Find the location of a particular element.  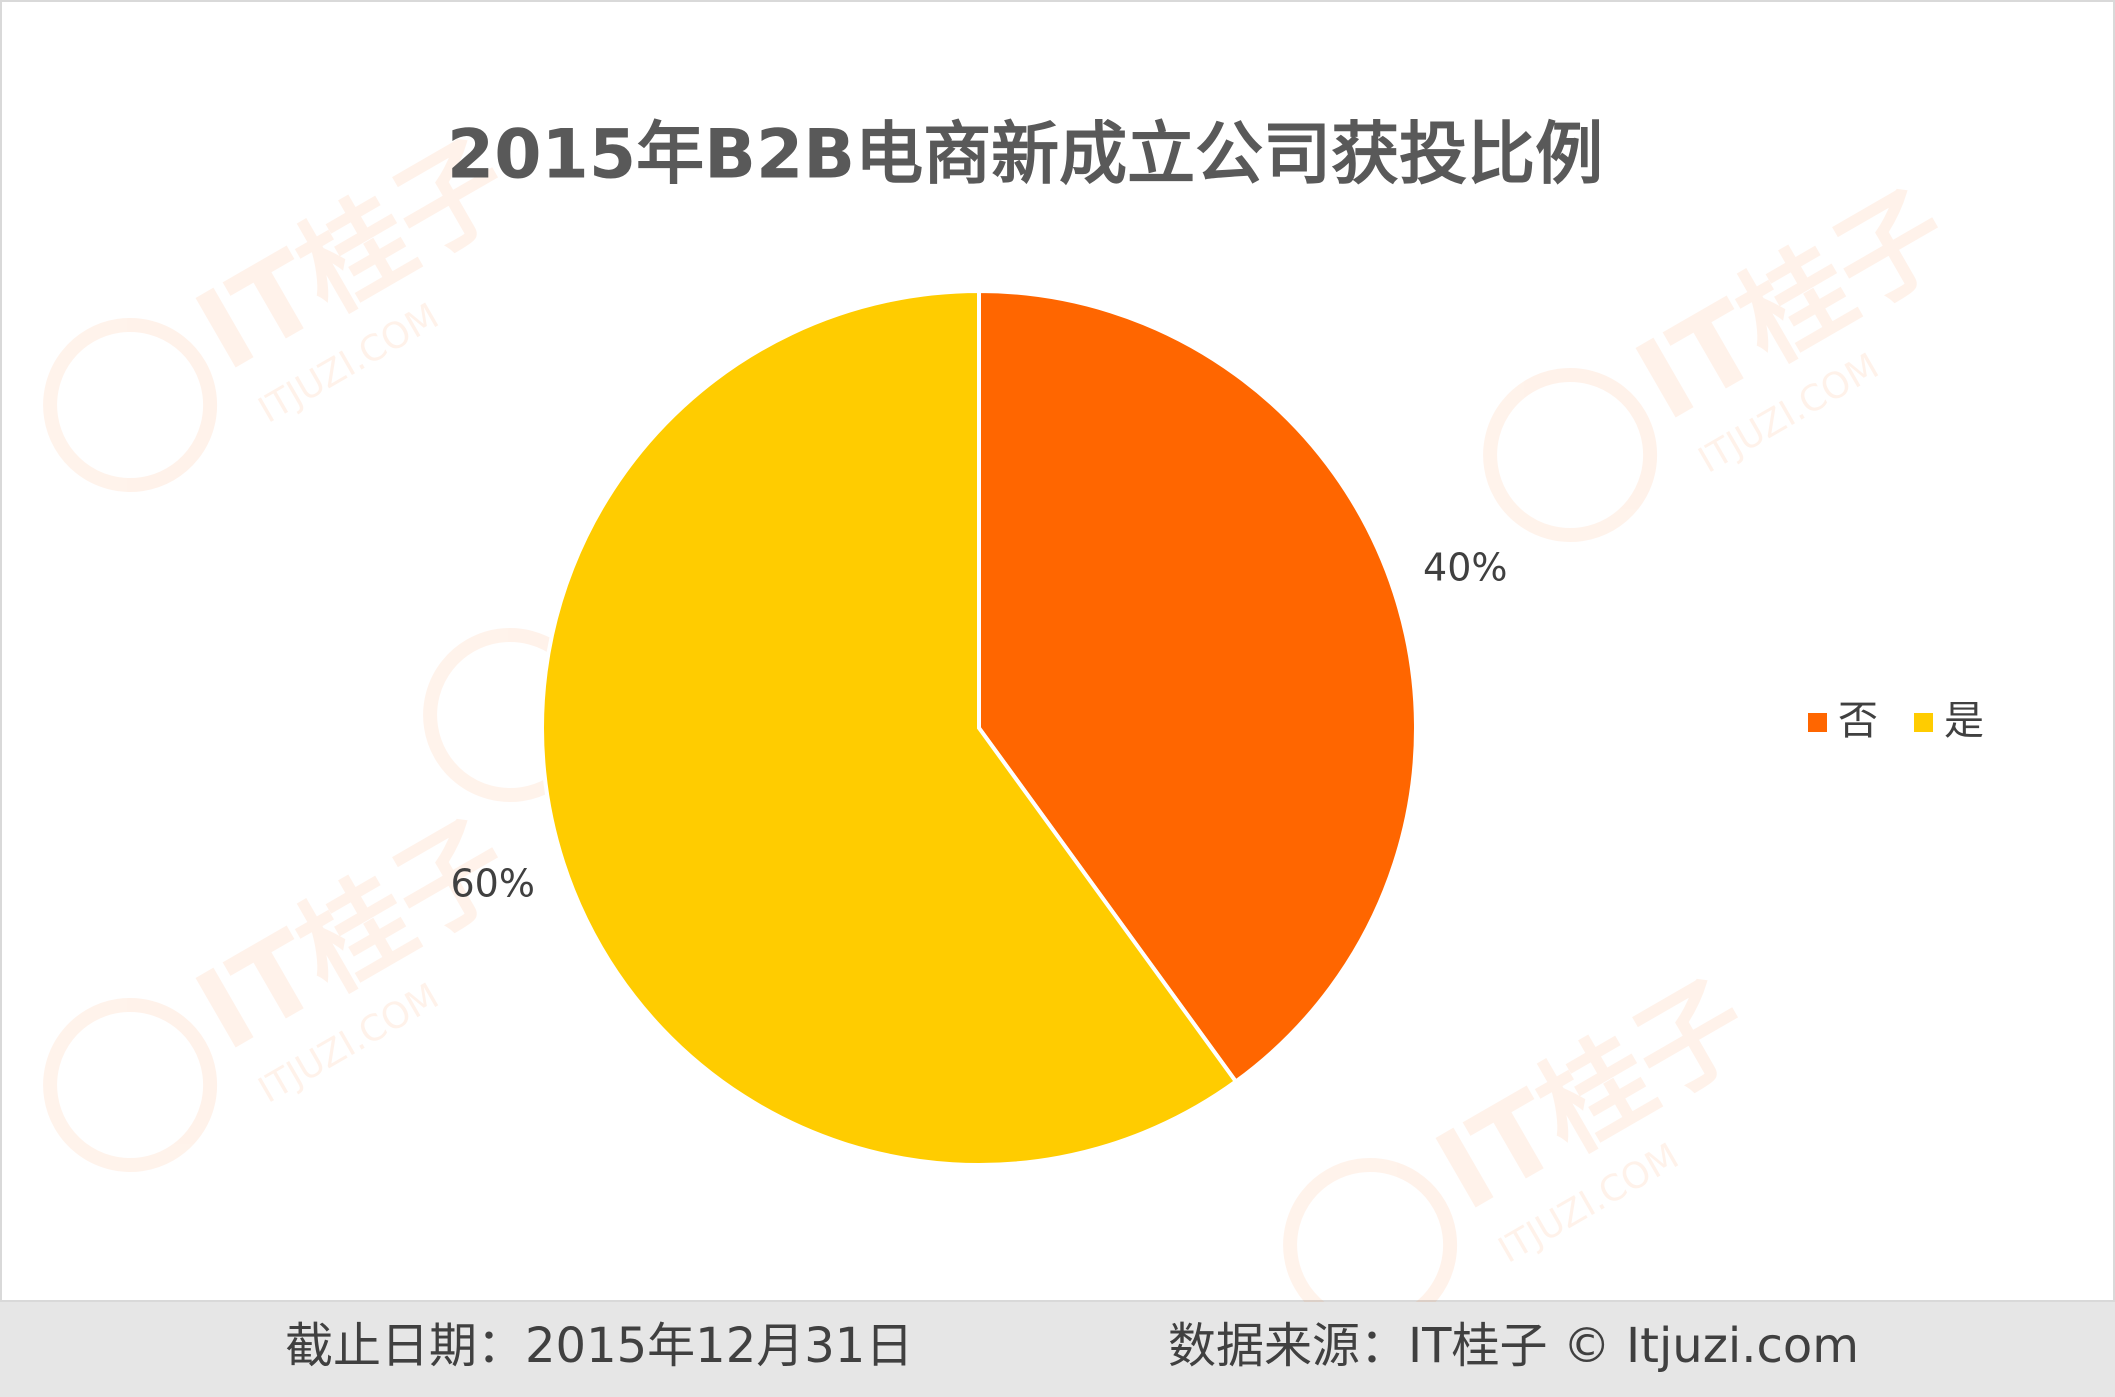

data-label: 40% is located at coordinates (1465, 568).